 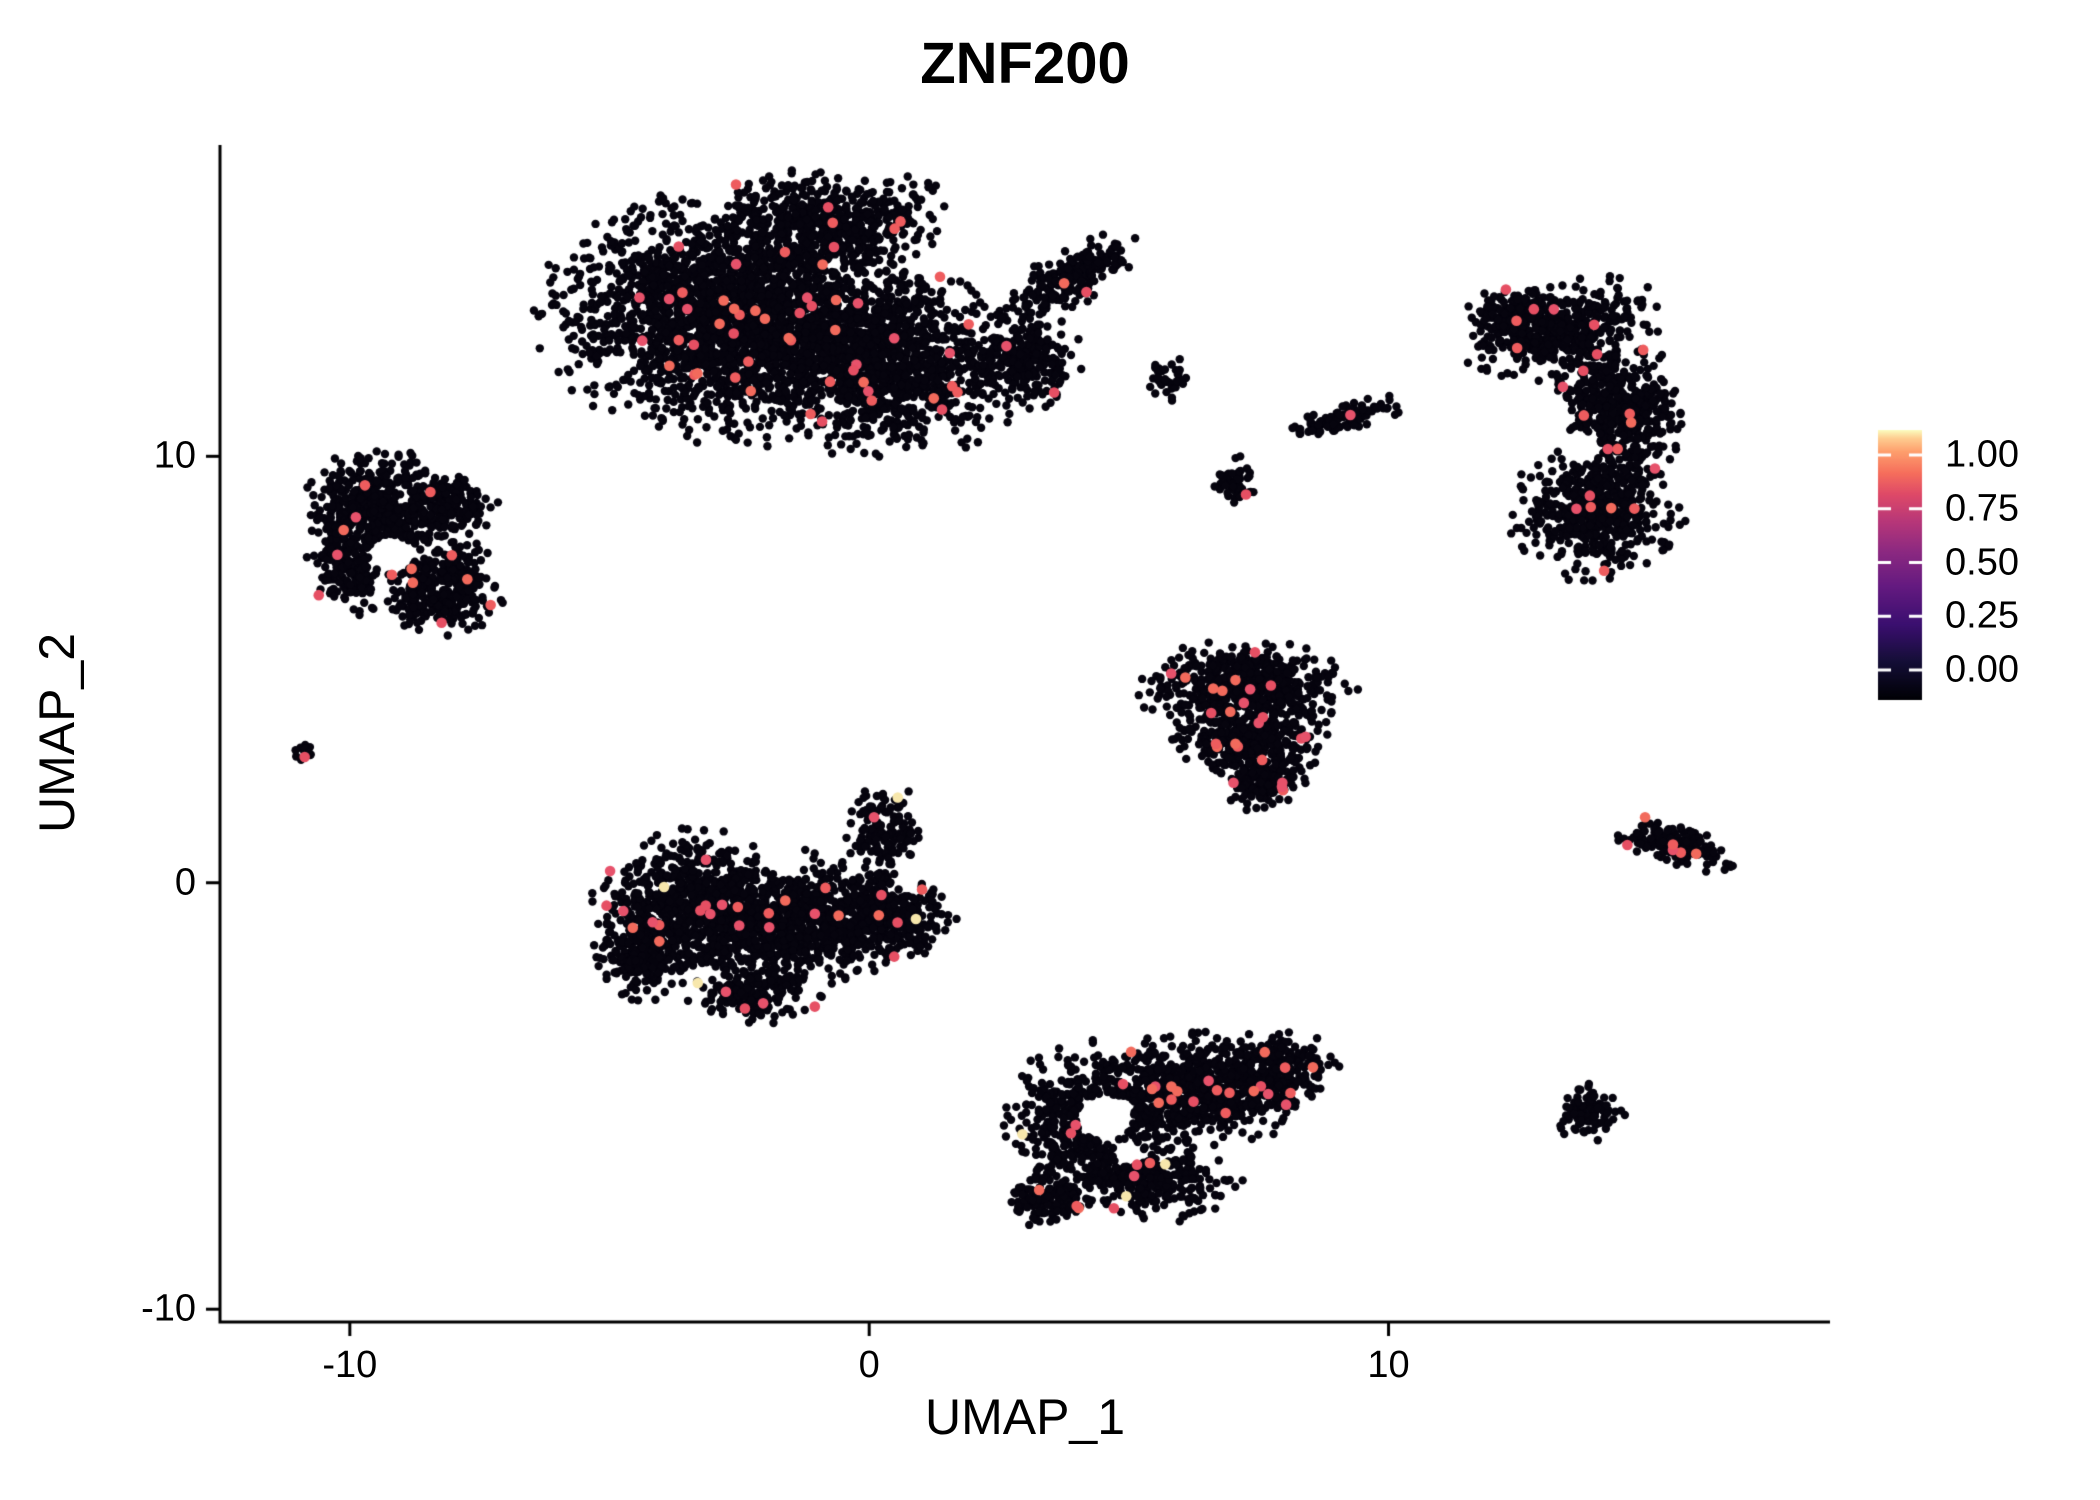 What do you see at coordinates (1025, 1417) in the screenshot?
I see `x-axis-label: UMAP_1` at bounding box center [1025, 1417].